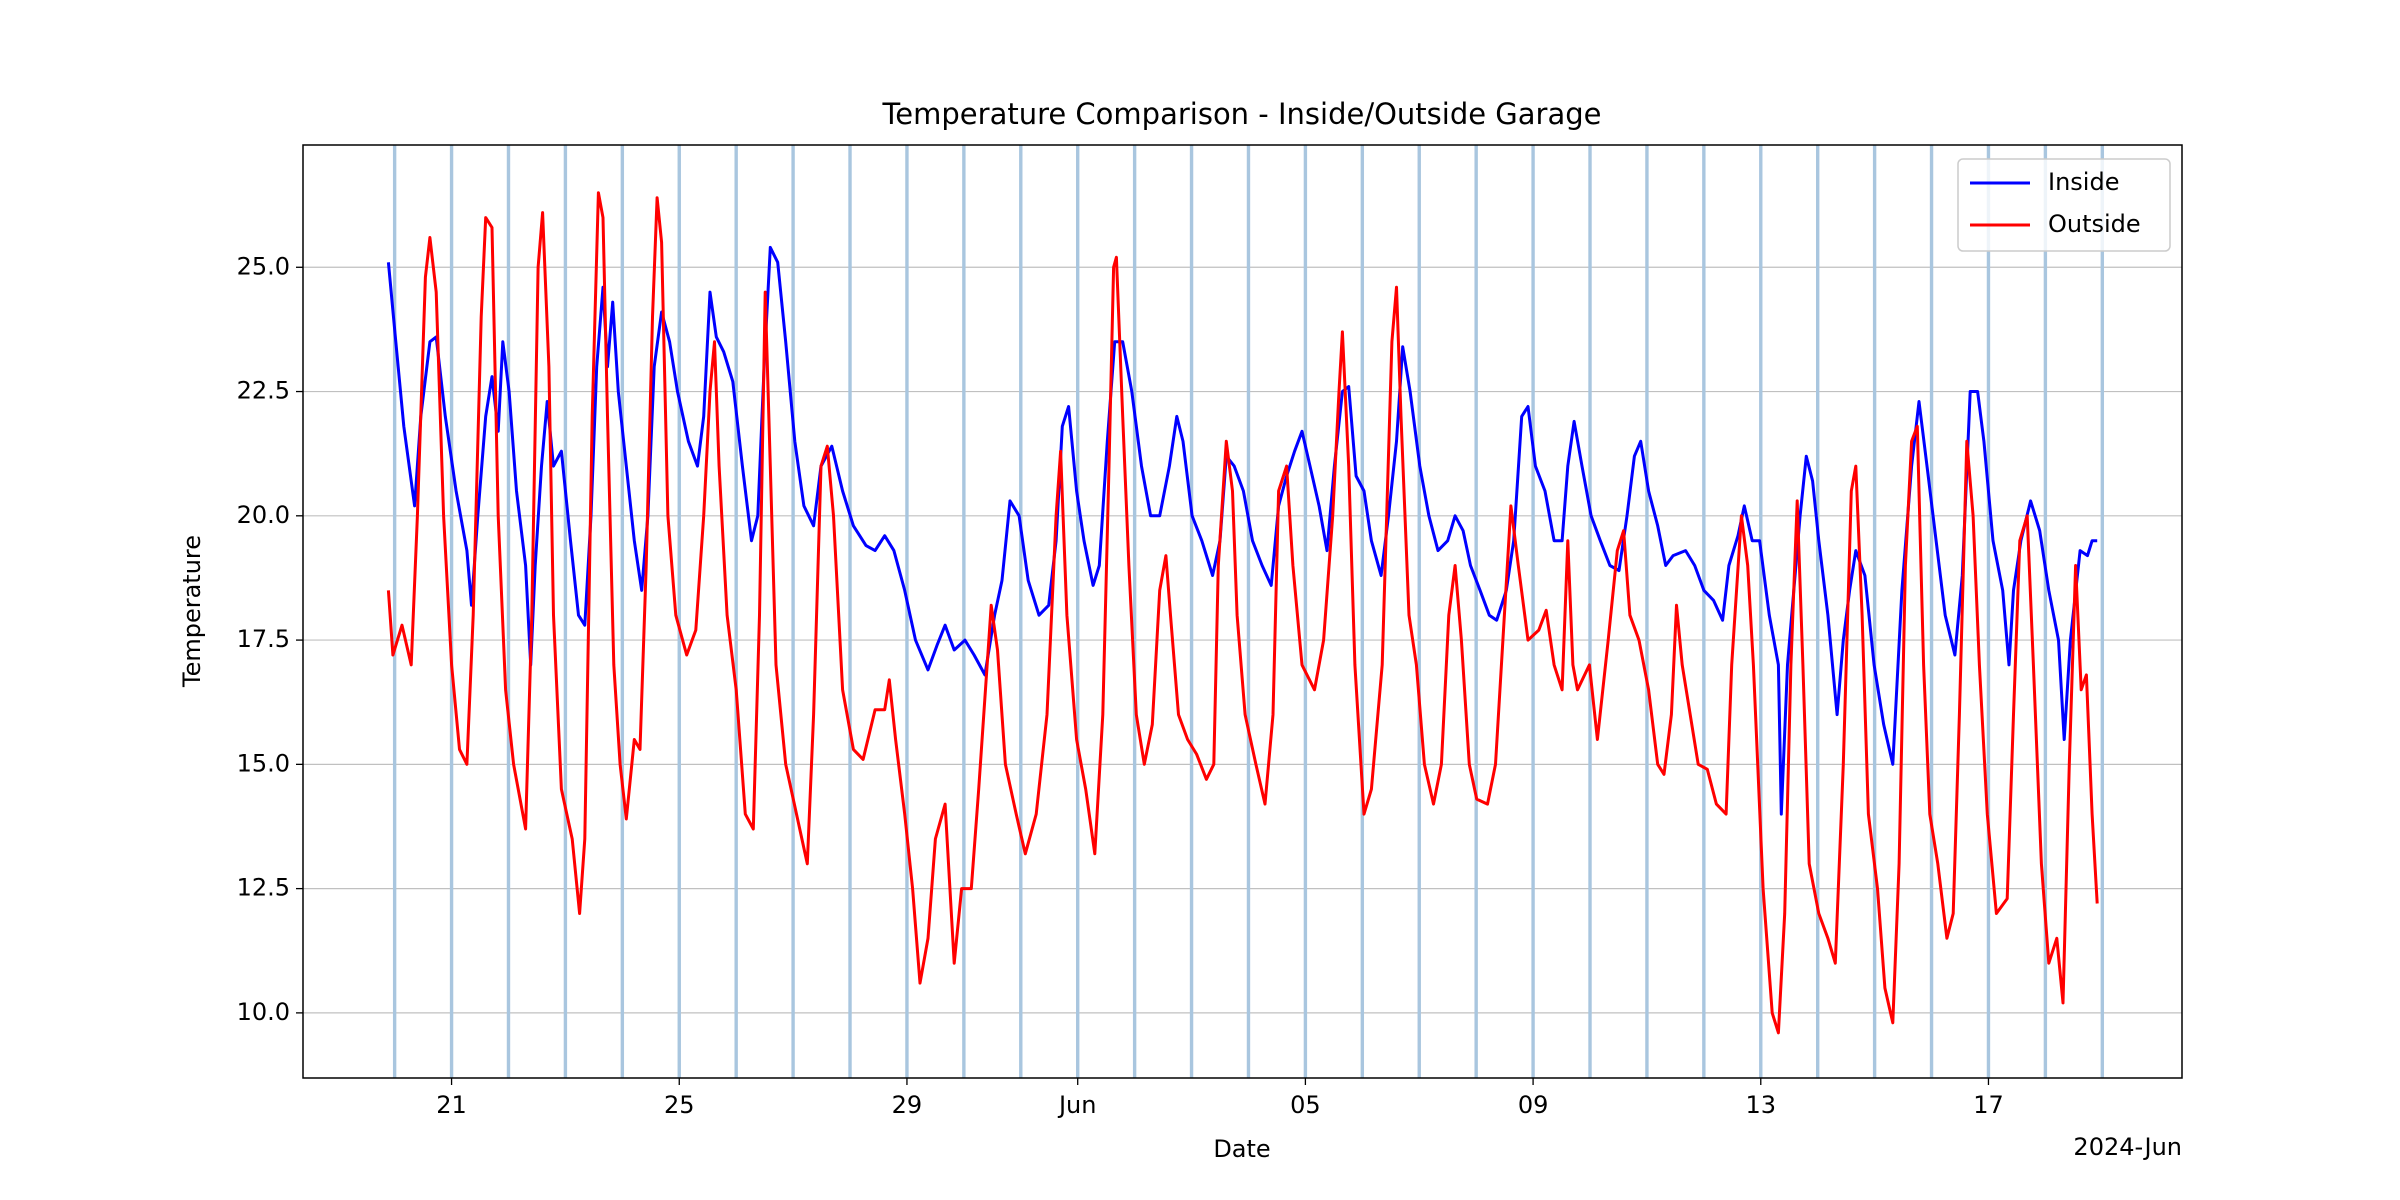  Describe the element at coordinates (263, 888) in the screenshot. I see `y-tick-label: 12.5` at that location.